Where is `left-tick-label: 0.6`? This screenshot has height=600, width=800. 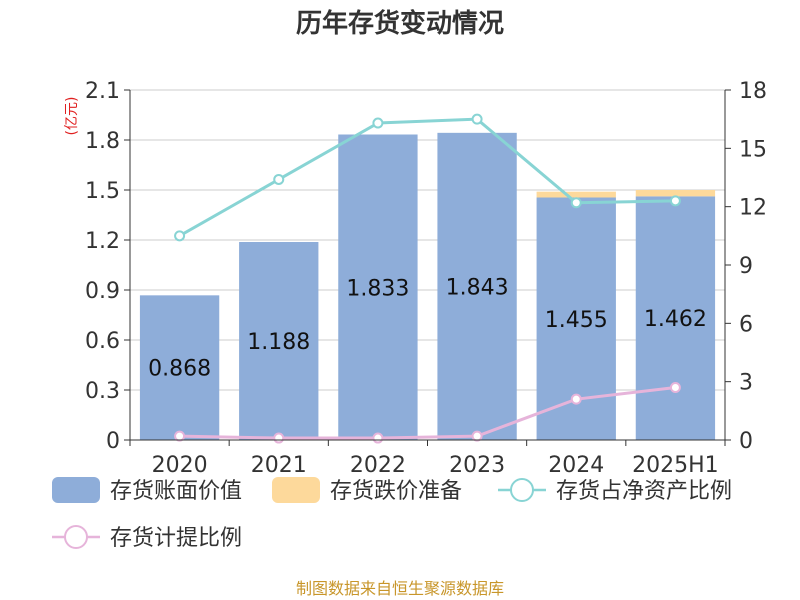
left-tick-label: 0.6 is located at coordinates (102, 341).